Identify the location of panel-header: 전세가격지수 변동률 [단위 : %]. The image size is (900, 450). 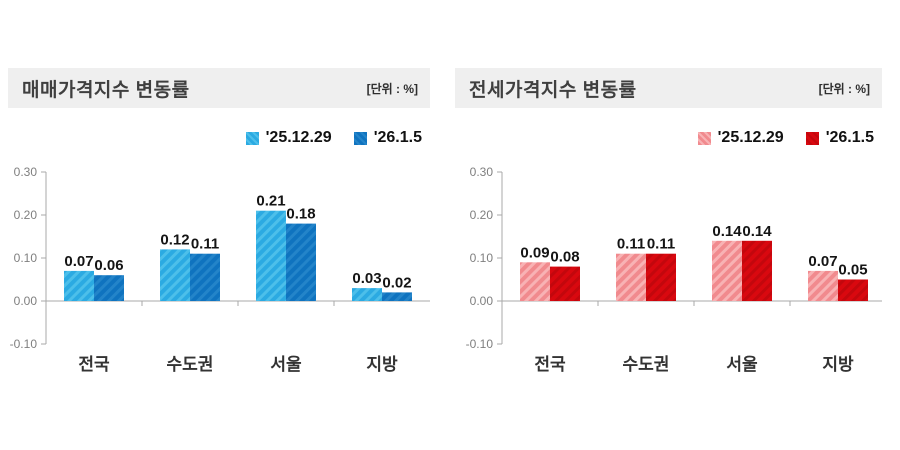
(668, 88).